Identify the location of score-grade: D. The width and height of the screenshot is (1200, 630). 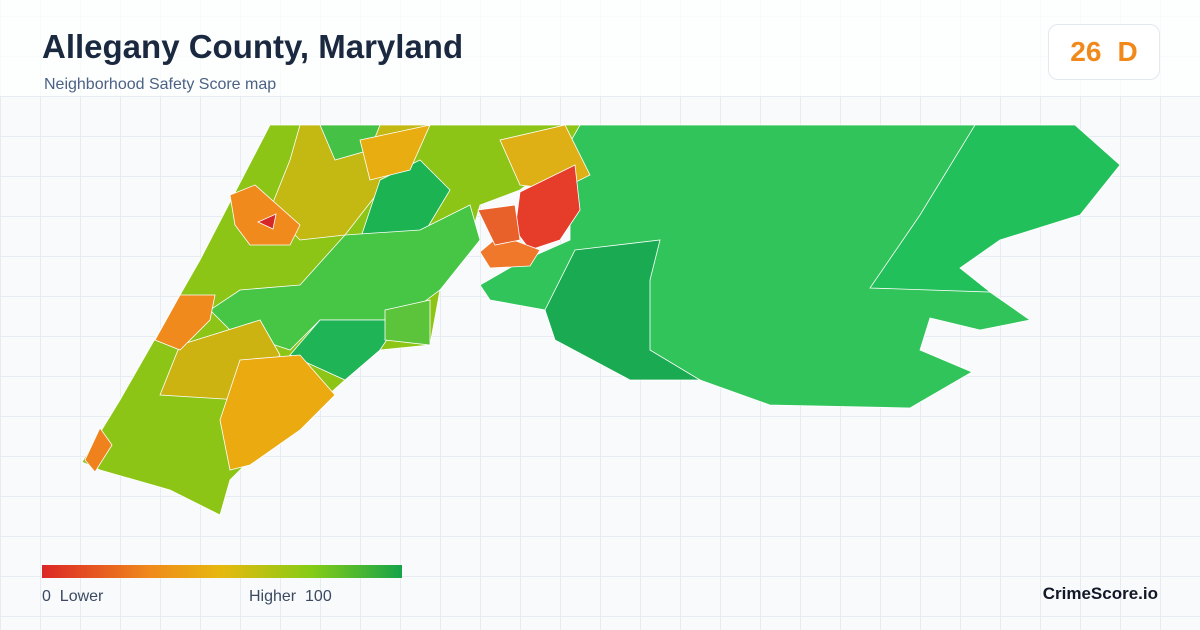
(1127, 51).